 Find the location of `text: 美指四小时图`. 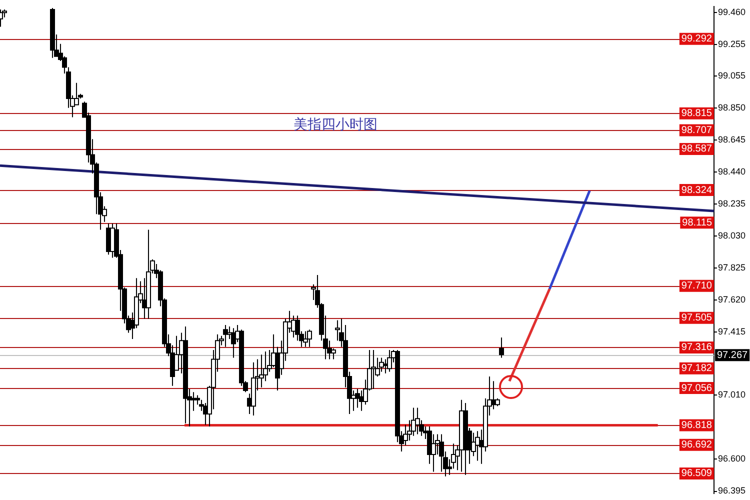

text: 美指四小时图 is located at coordinates (336, 124).